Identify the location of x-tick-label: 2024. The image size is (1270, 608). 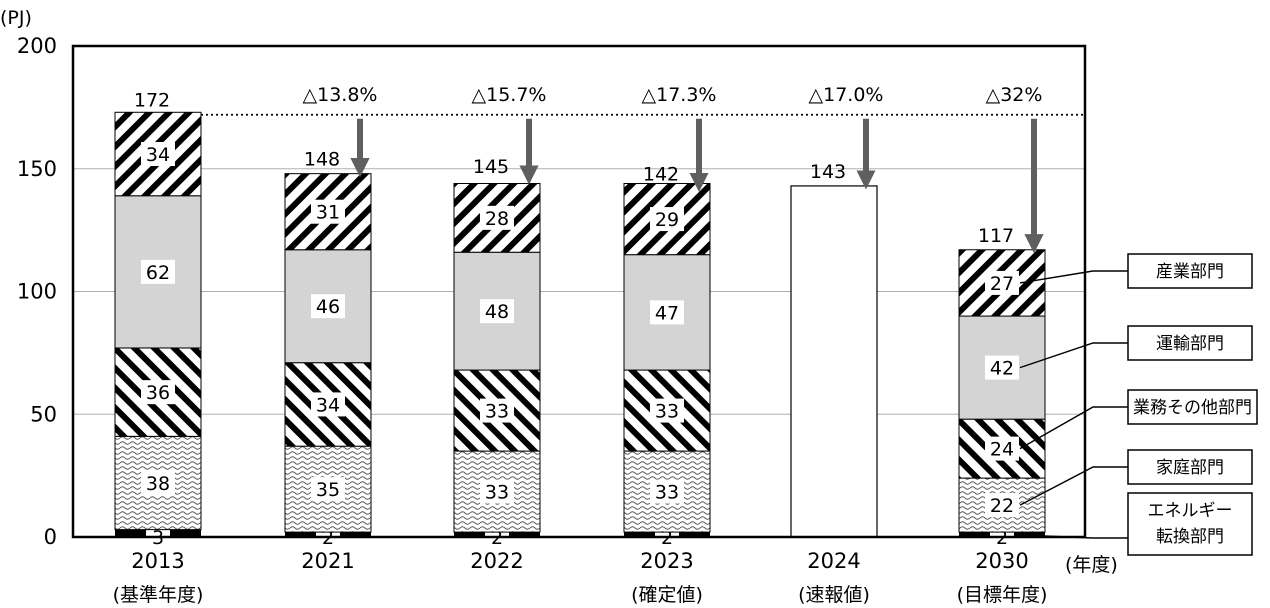
(833, 561).